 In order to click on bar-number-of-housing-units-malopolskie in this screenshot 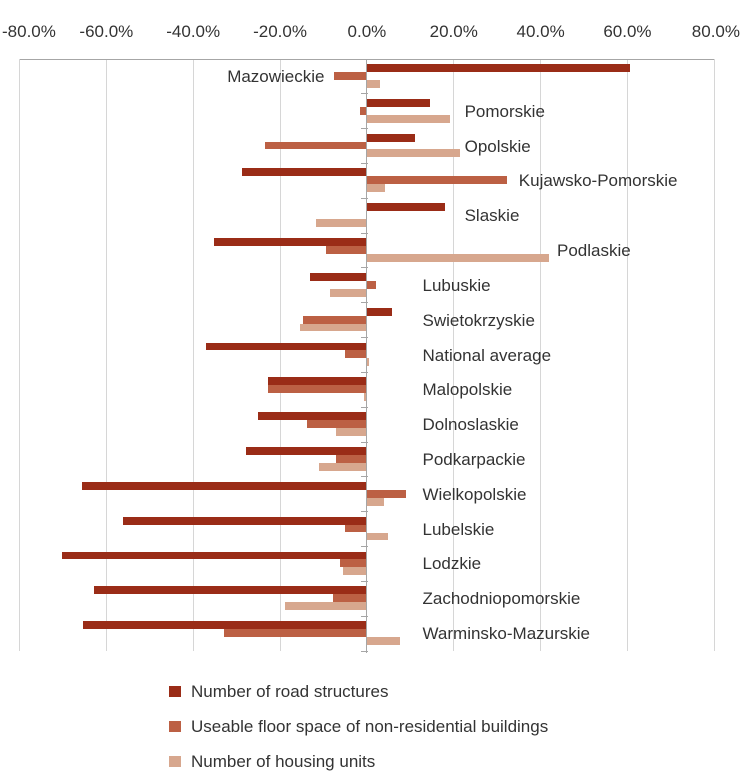, I will do `click(365, 397)`.